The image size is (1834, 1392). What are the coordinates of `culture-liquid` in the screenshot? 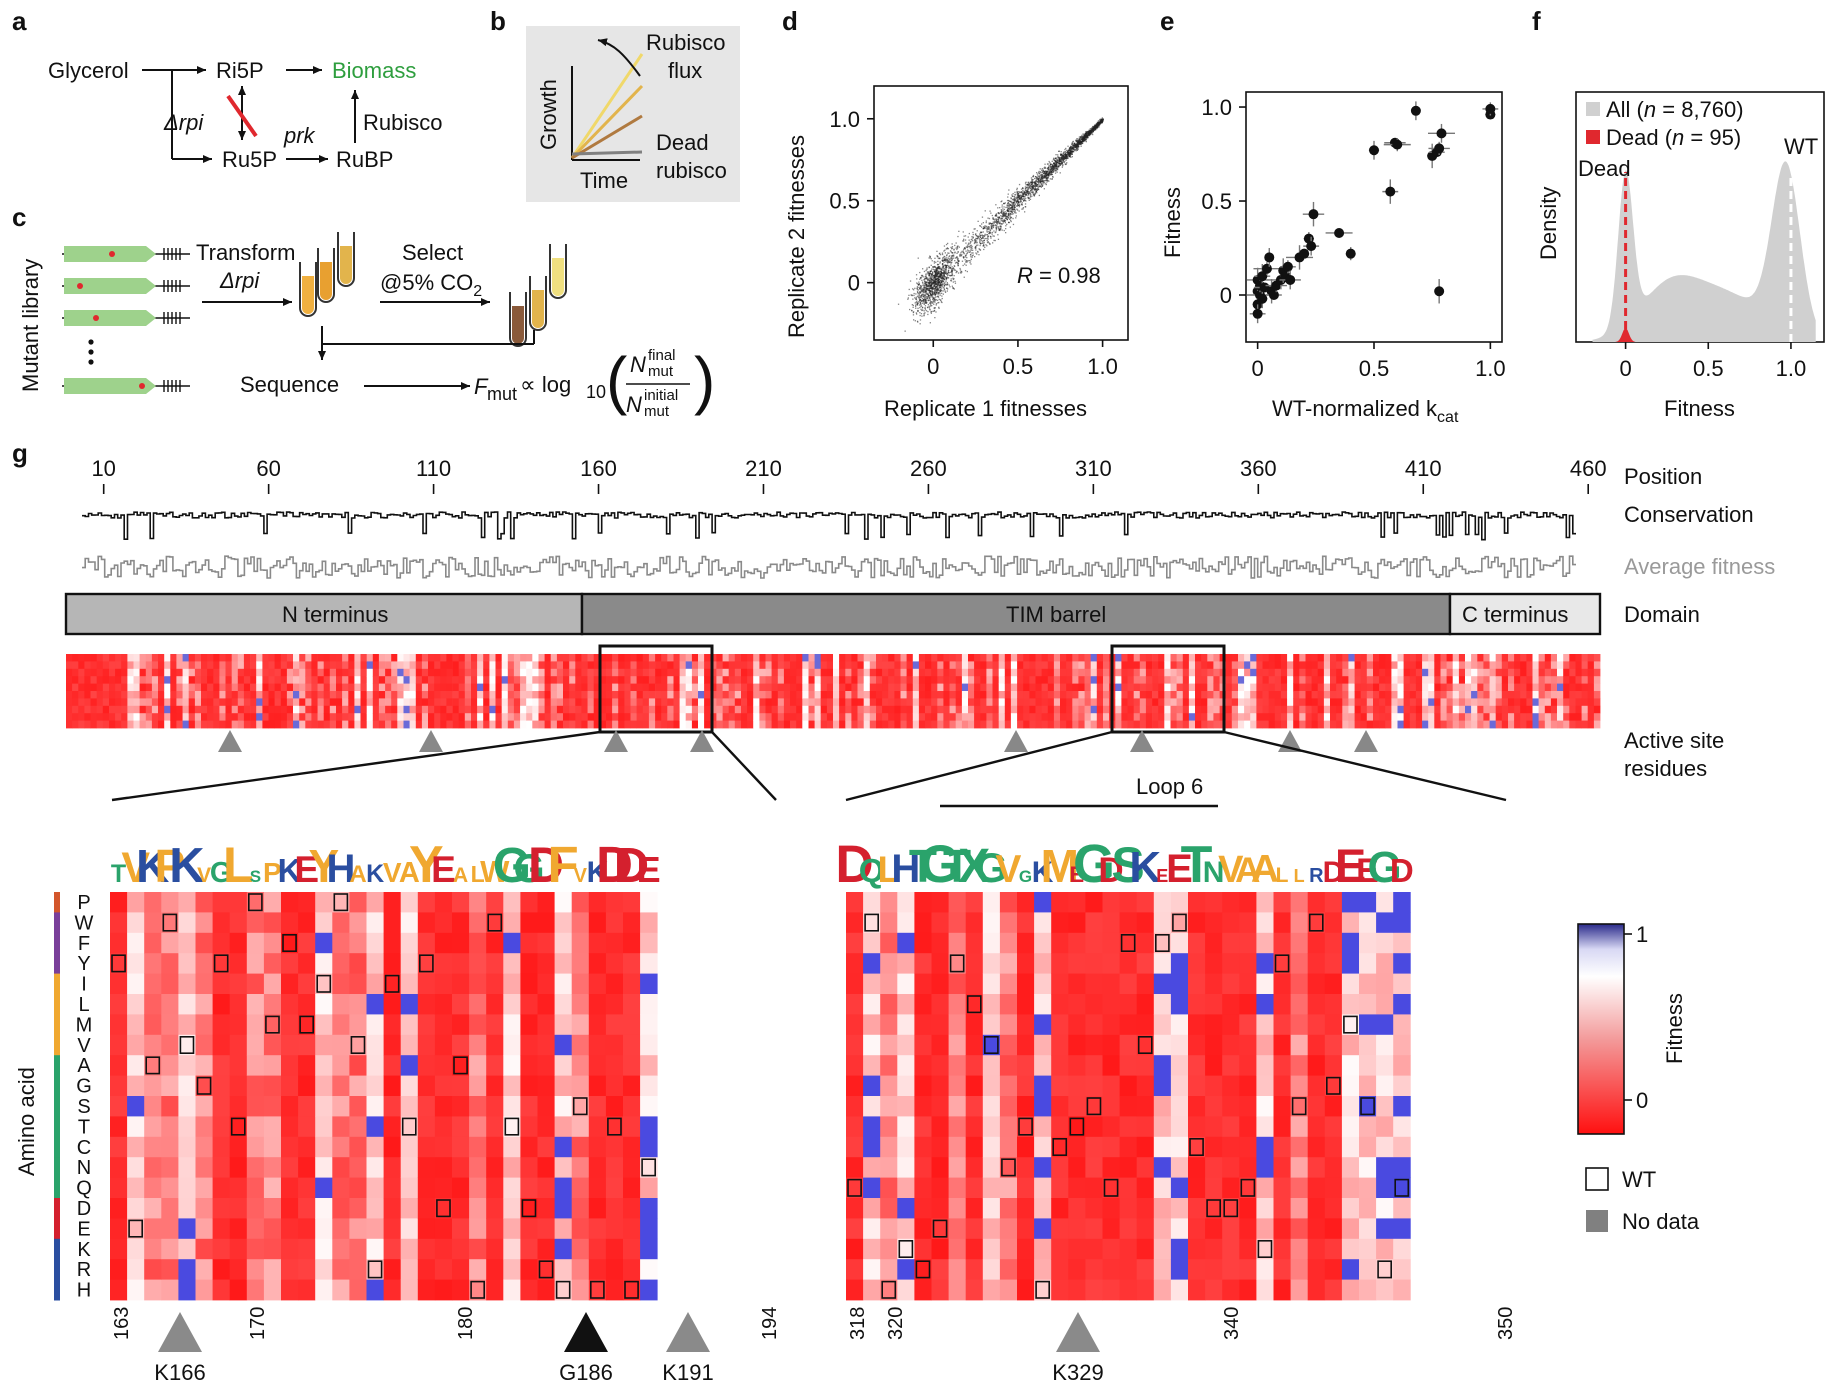 It's located at (326, 281).